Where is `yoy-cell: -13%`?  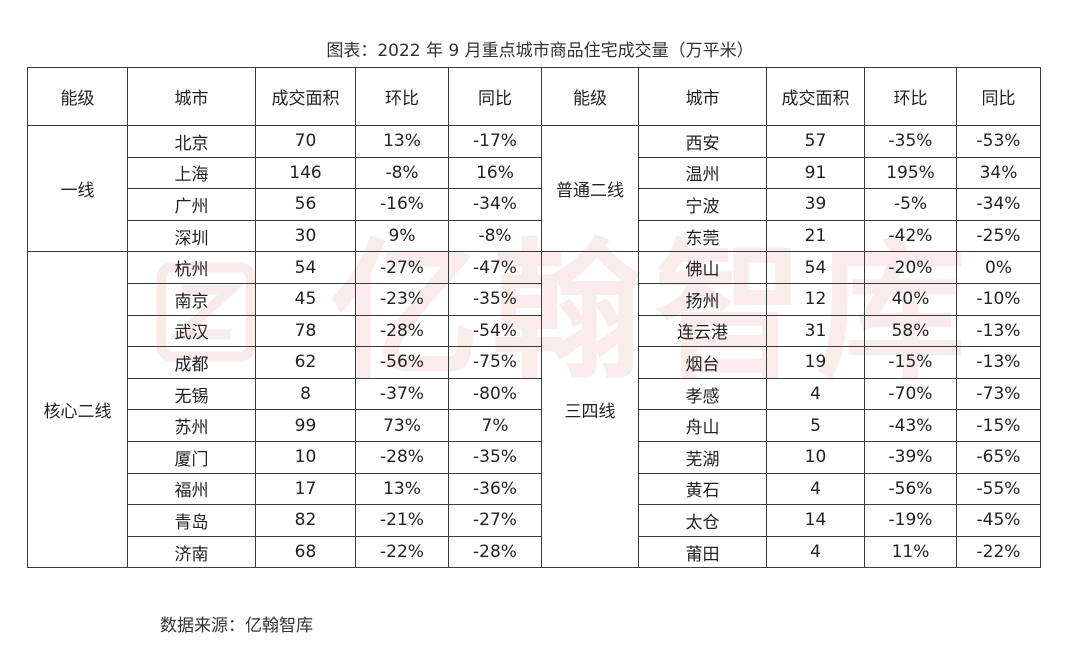 yoy-cell: -13% is located at coordinates (998, 331).